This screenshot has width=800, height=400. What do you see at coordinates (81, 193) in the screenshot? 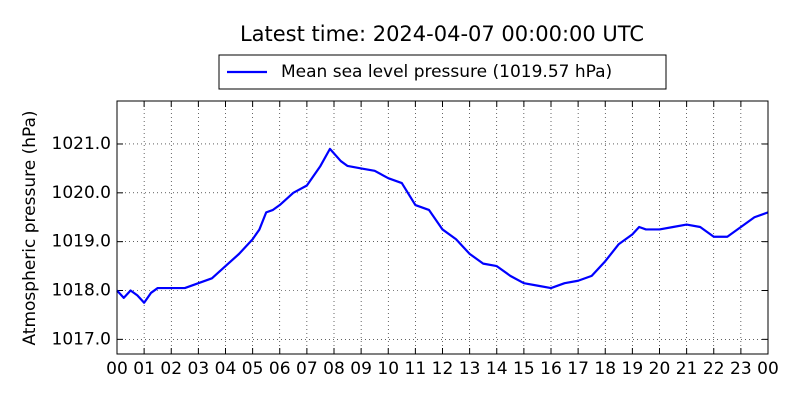
I see `y-tick-label: 1020.0` at bounding box center [81, 193].